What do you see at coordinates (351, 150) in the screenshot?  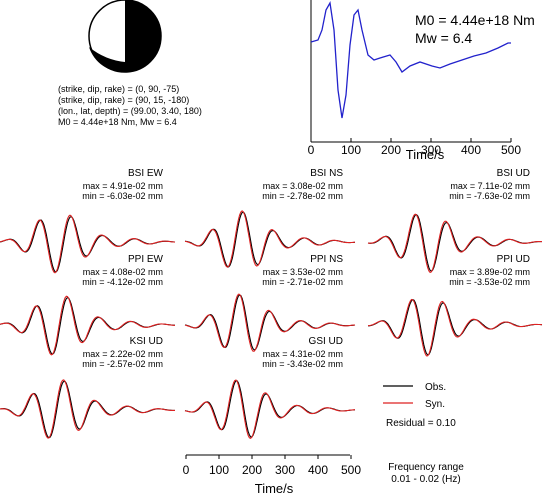 I see `stf-tick-label: 100` at bounding box center [351, 150].